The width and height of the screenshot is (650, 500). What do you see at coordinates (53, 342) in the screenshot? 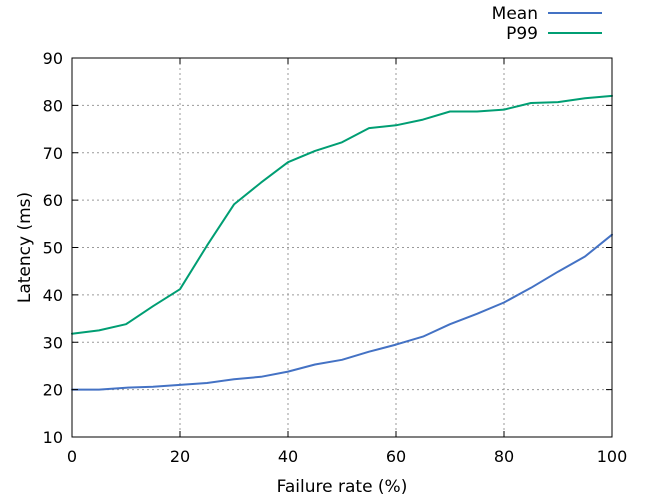
I see `y-tick-label: 30` at bounding box center [53, 342].